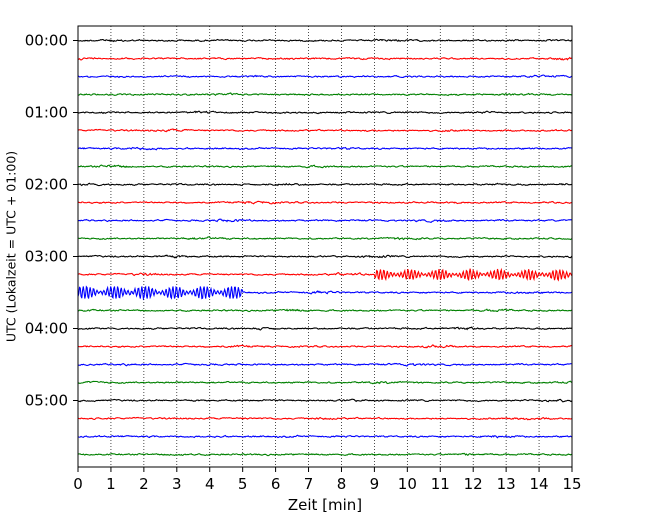 This screenshot has width=650, height=520. Describe the element at coordinates (243, 484) in the screenshot. I see `x-tick-label: 5` at that location.